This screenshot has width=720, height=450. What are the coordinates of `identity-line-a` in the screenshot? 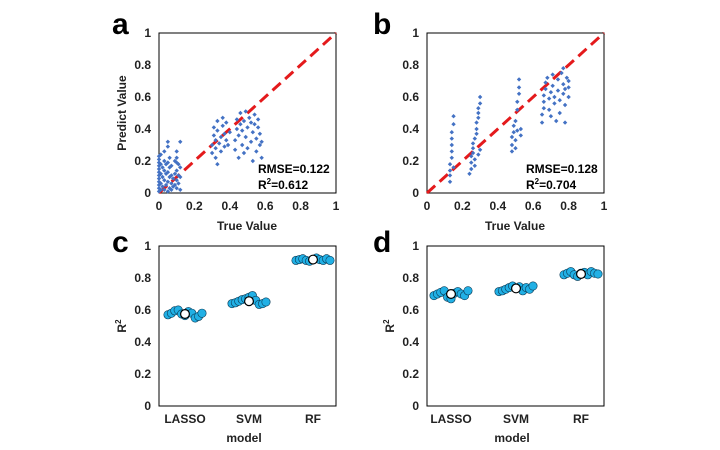 It's located at (247, 113).